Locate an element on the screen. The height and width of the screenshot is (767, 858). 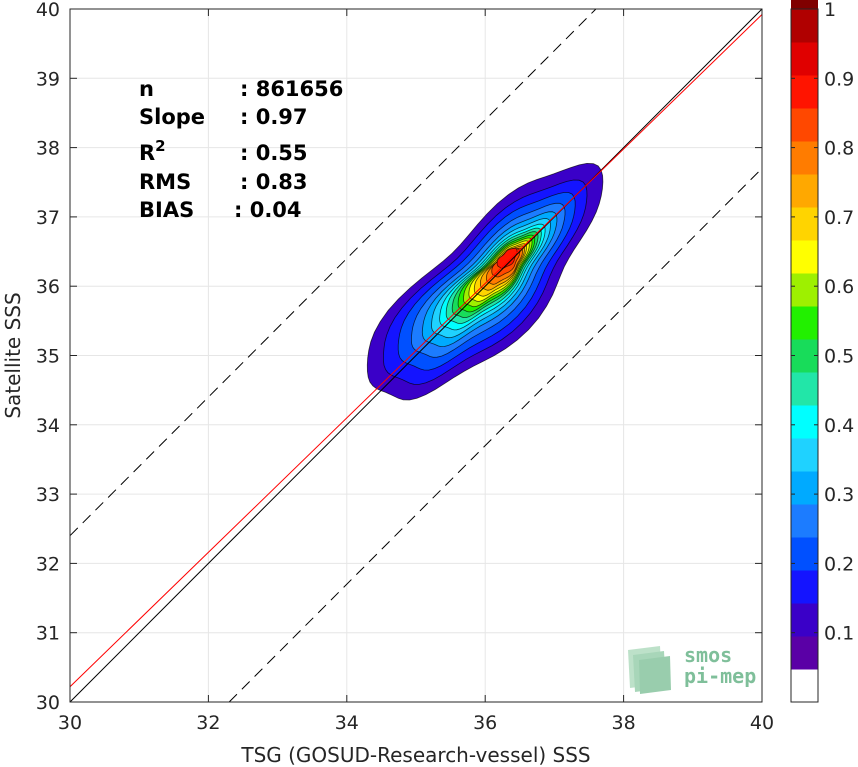
y-tick-label: 38 is located at coordinates (48, 149).